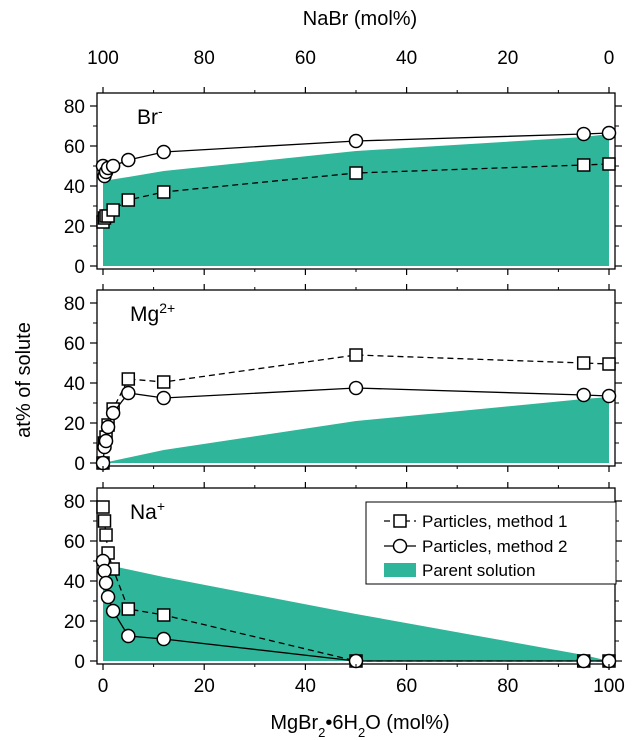 Image resolution: width=634 pixels, height=740 pixels. I want to click on top-axis-tick-label: 0, so click(609, 58).